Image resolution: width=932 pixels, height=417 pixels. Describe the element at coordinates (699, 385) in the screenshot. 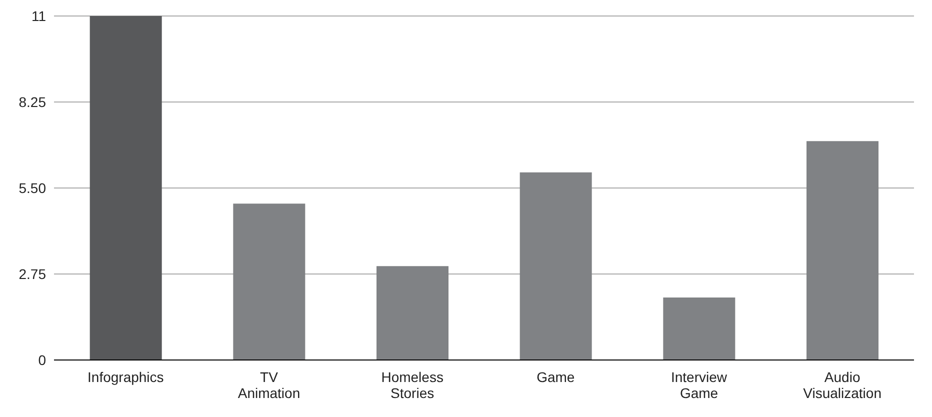

I see `x-tick-label: Interview Game` at that location.